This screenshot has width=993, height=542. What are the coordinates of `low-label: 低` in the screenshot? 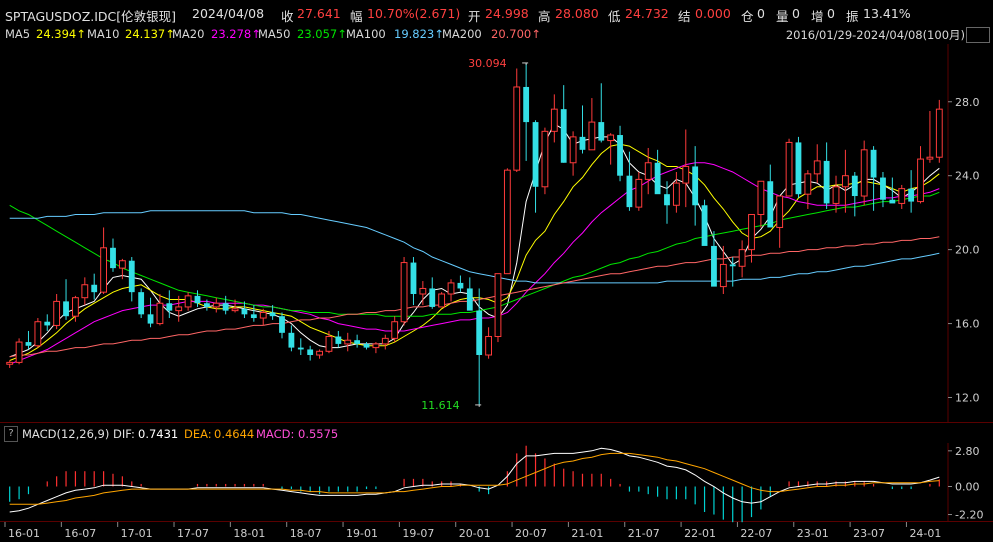 It's located at (614, 16).